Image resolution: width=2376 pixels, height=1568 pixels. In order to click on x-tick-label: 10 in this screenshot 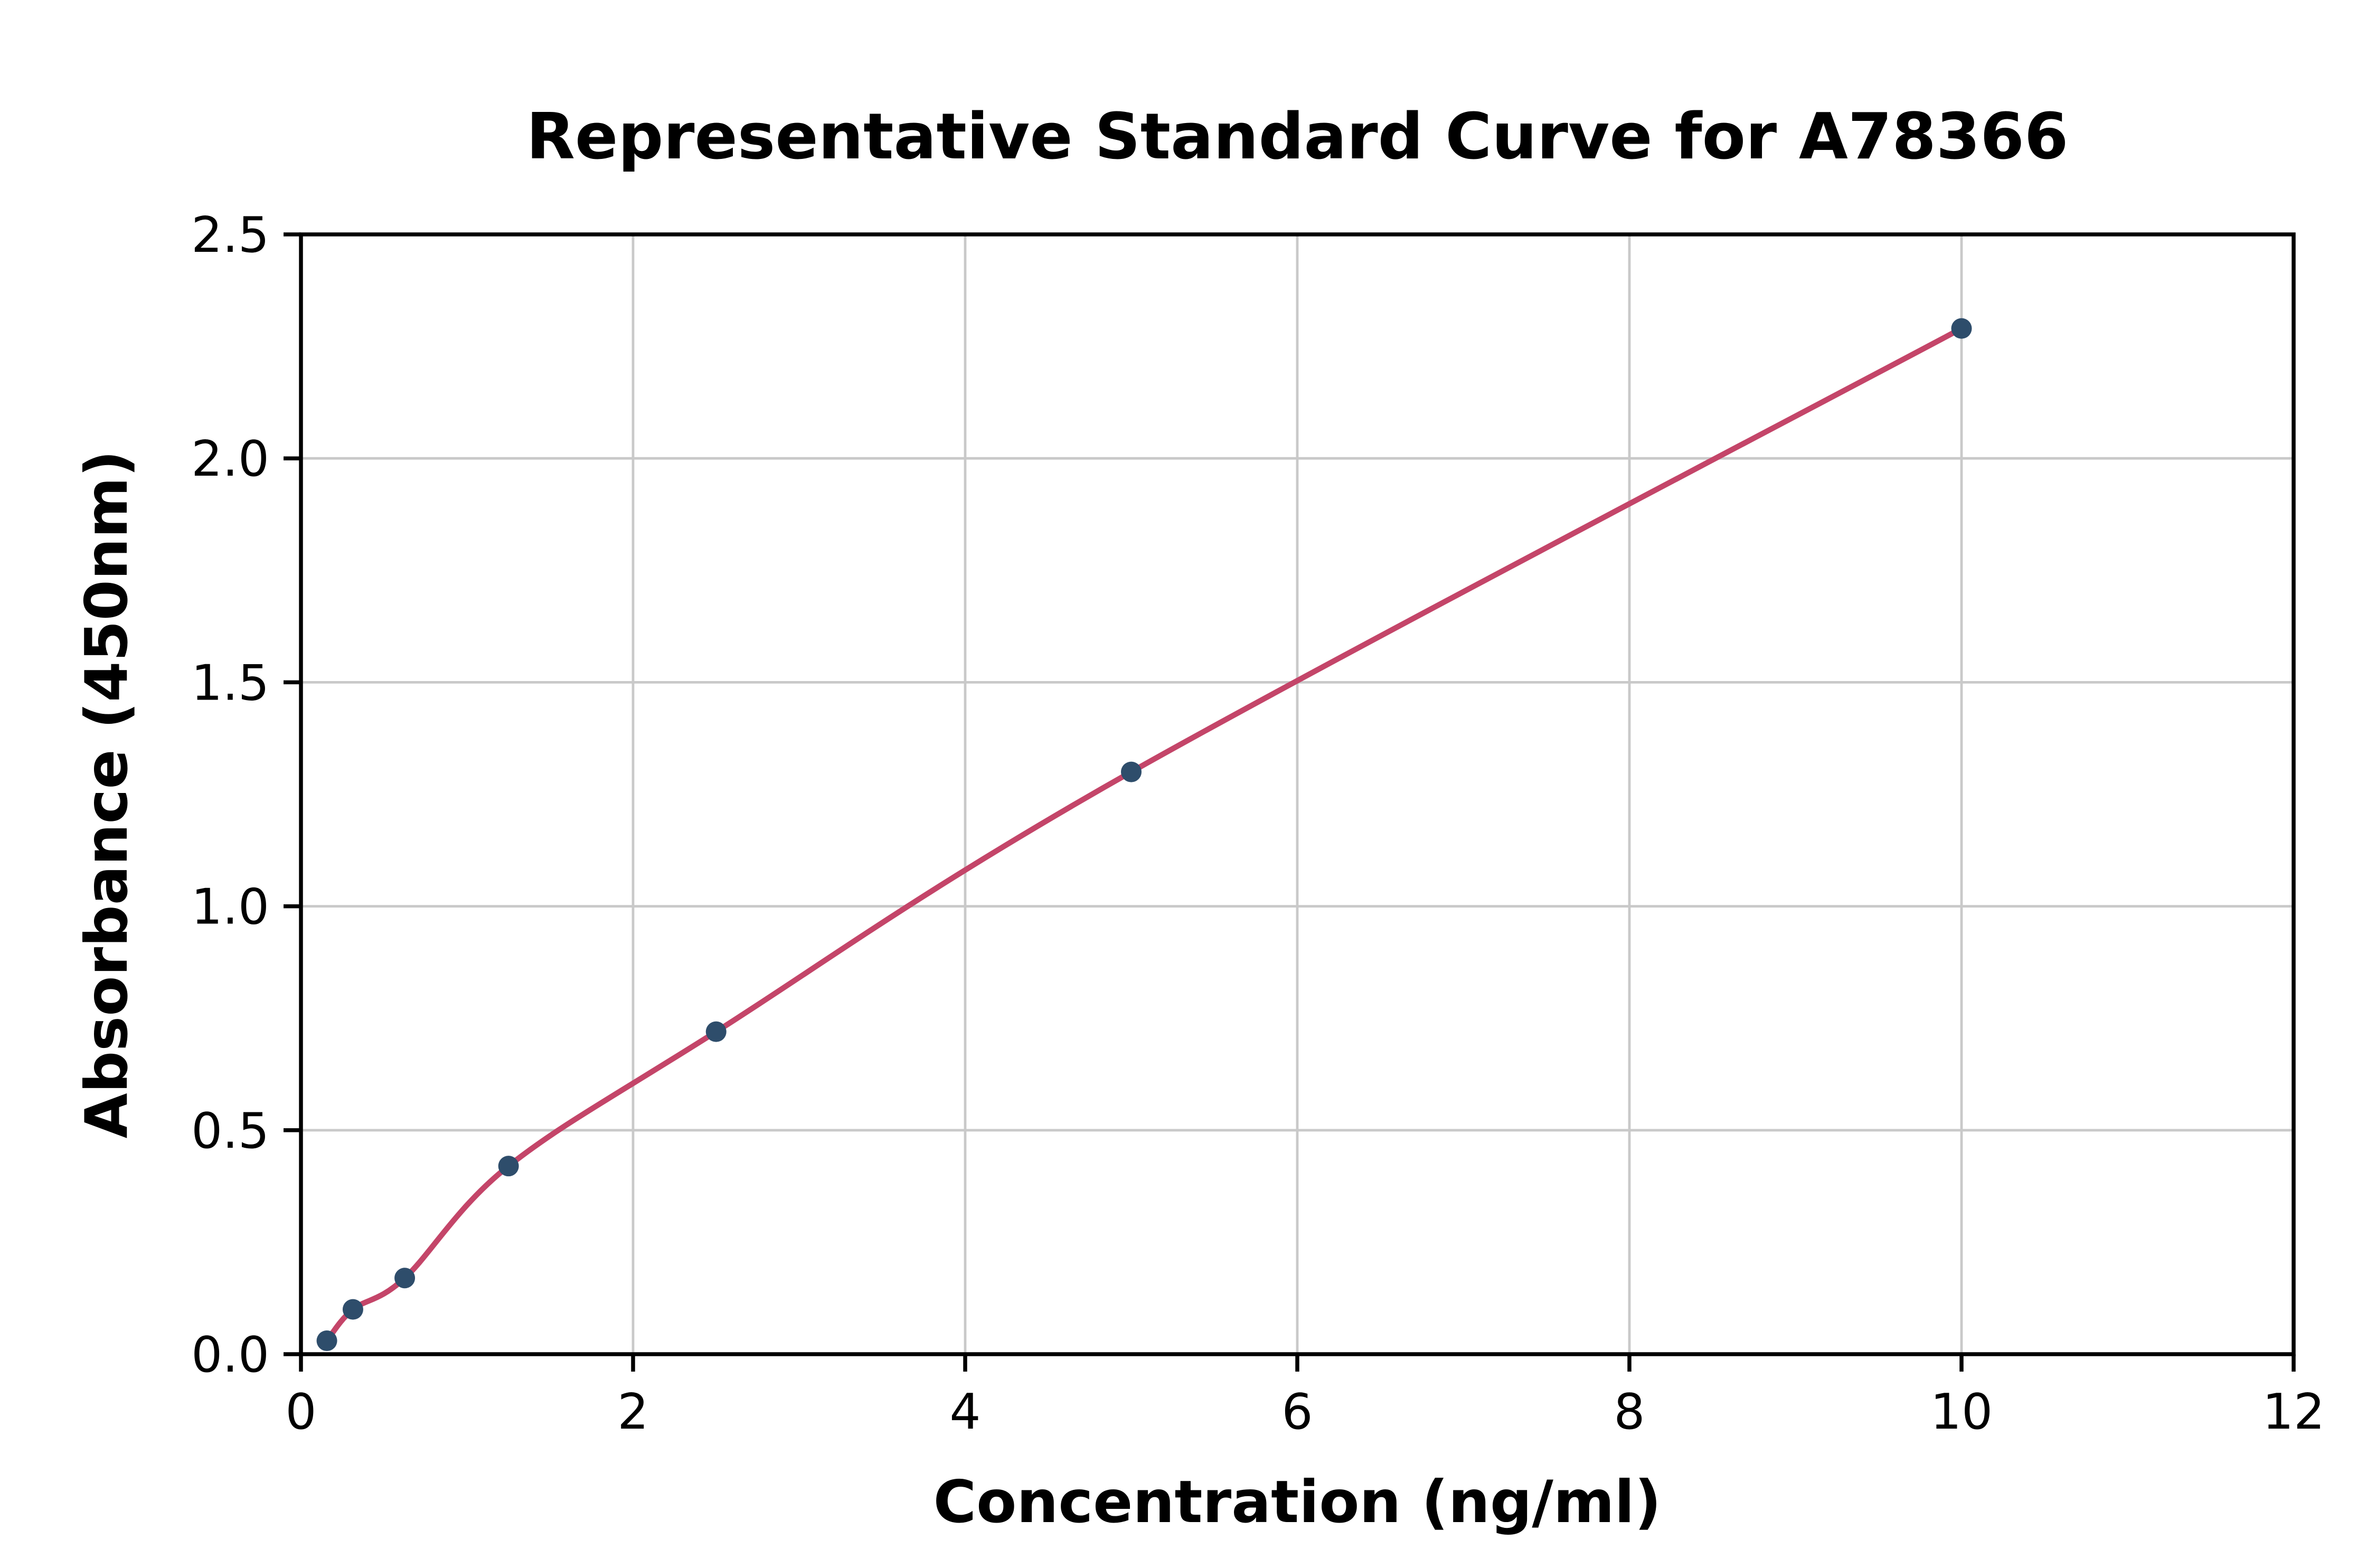, I will do `click(1962, 1411)`.